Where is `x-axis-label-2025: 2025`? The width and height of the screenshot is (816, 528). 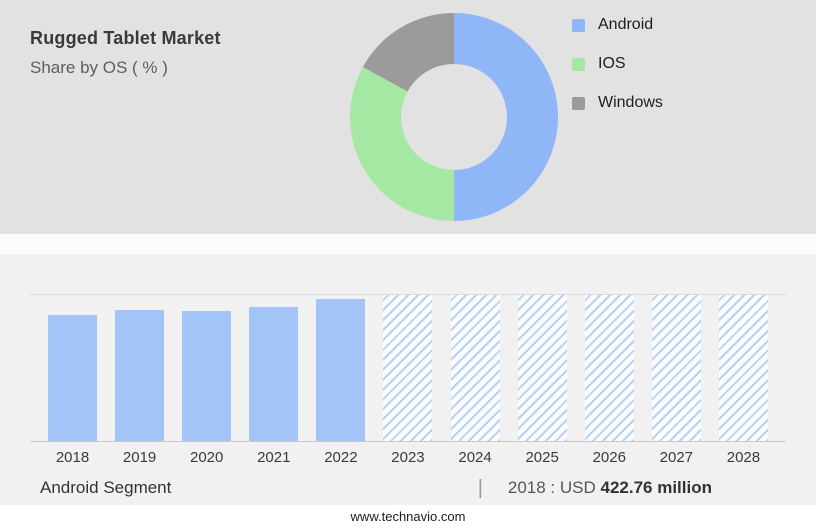
x-axis-label-2025: 2025 is located at coordinates (542, 457).